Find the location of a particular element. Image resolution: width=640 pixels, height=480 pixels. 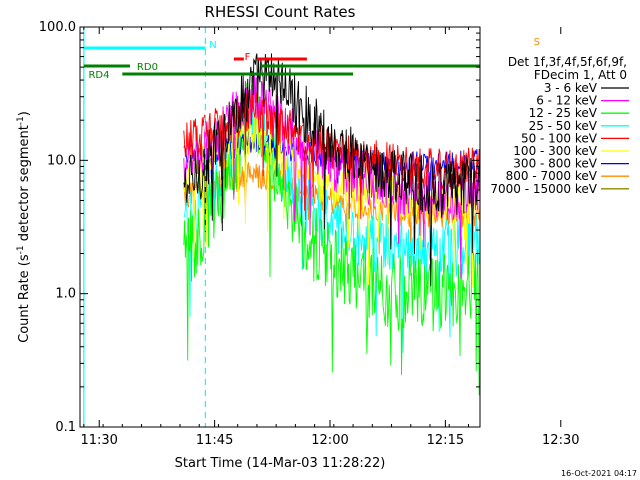

y-tick-label: 10.0 is located at coordinates (61, 160).